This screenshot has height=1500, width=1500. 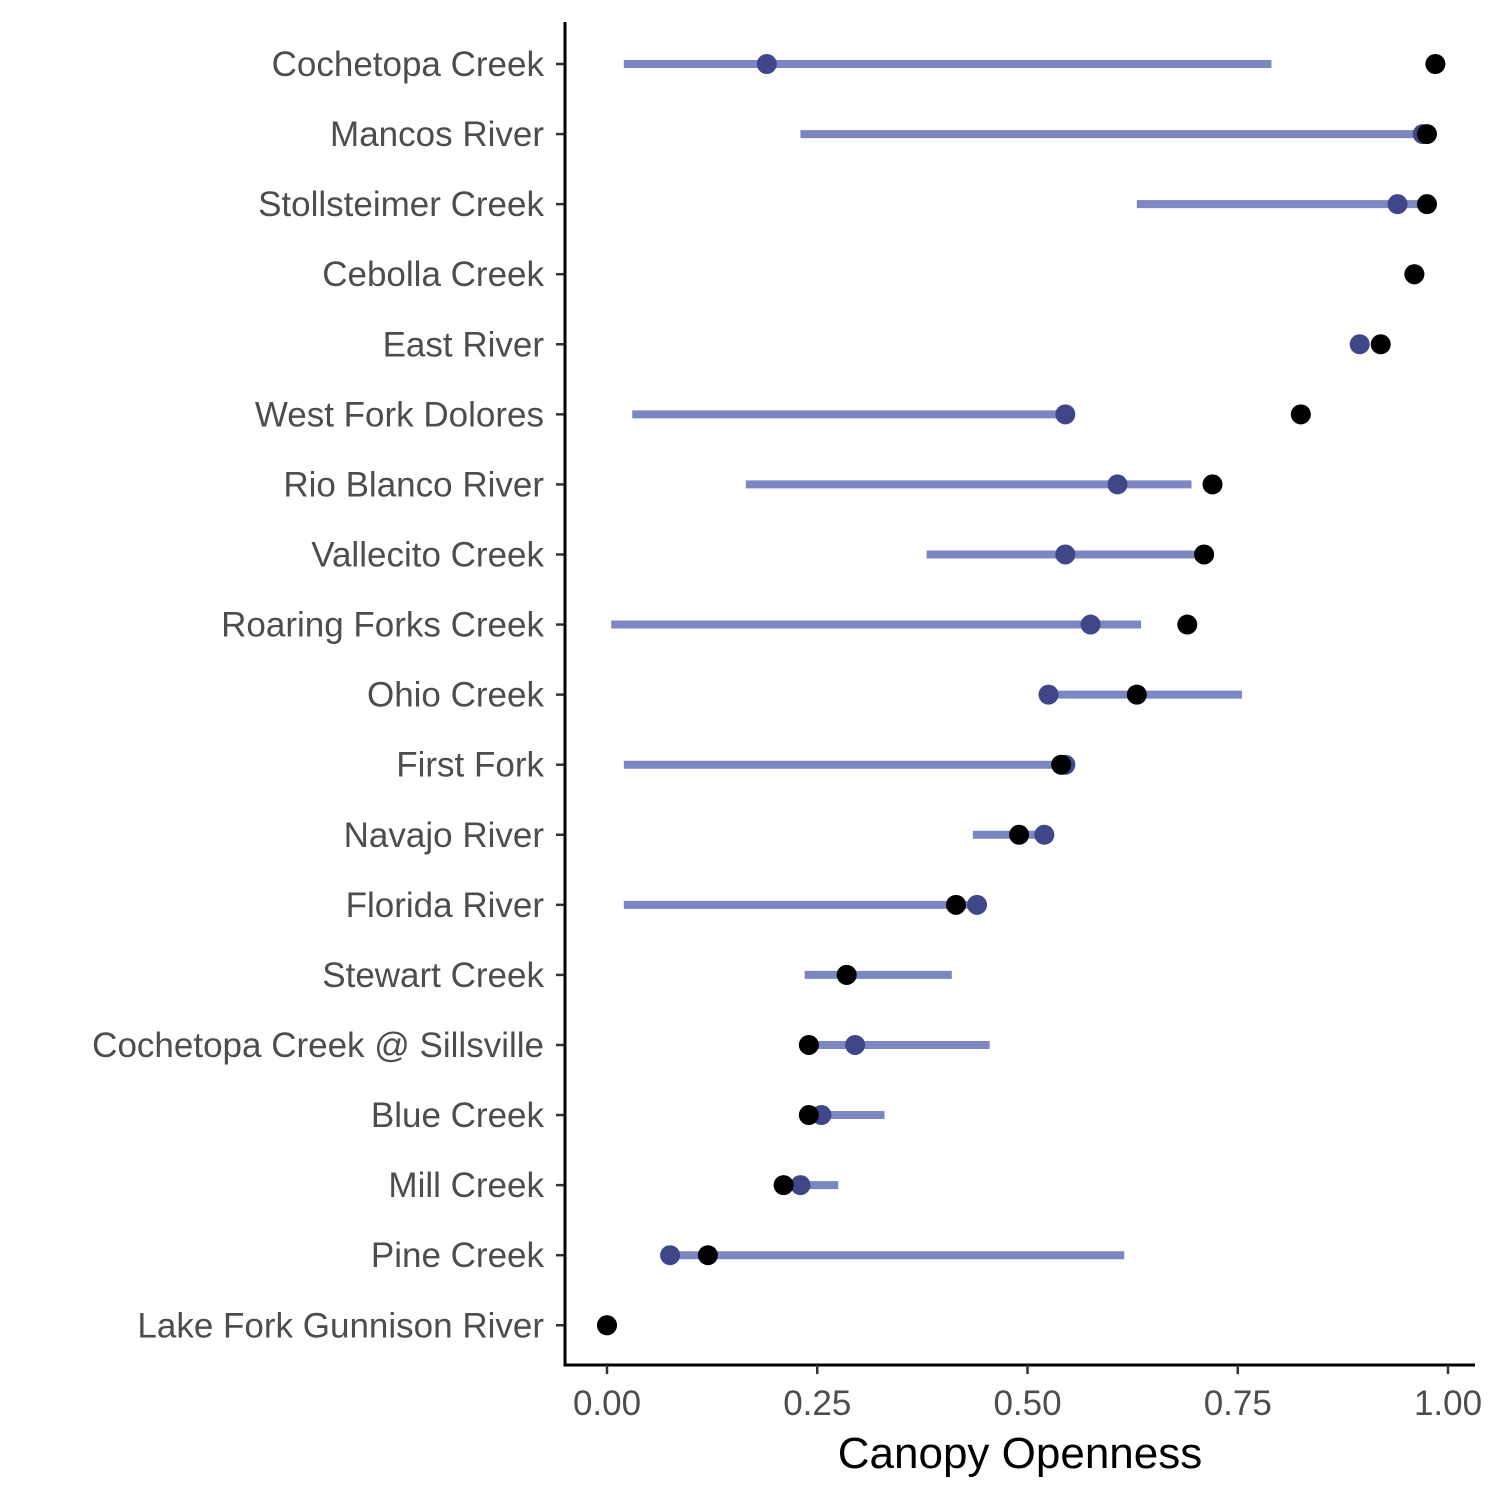 What do you see at coordinates (413, 484) in the screenshot?
I see `y-tick-label: Rio Blanco River` at bounding box center [413, 484].